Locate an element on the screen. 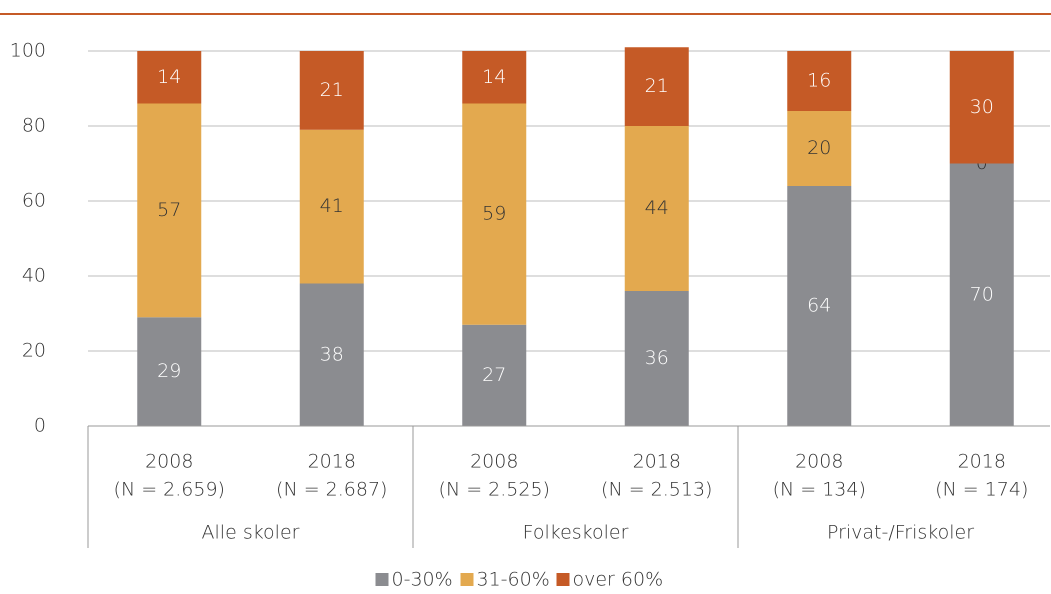 The width and height of the screenshot is (1051, 594). data-label: 44 is located at coordinates (657, 208).